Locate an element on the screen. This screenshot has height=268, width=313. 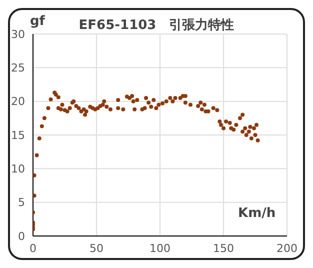
y-axis-title: gf is located at coordinates (37, 21).